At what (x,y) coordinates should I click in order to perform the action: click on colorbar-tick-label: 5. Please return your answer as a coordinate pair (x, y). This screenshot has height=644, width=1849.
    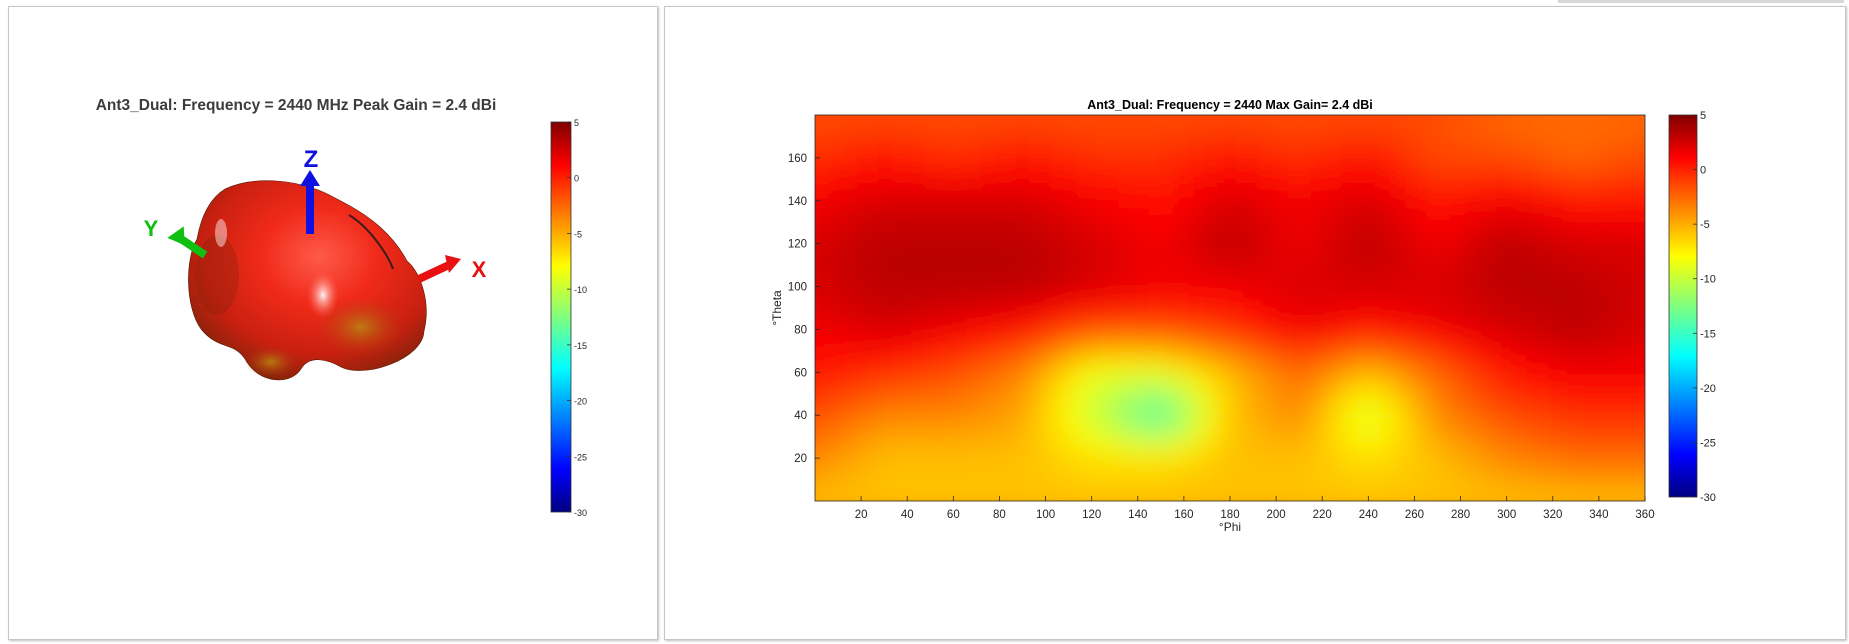
    Looking at the image, I should click on (1703, 116).